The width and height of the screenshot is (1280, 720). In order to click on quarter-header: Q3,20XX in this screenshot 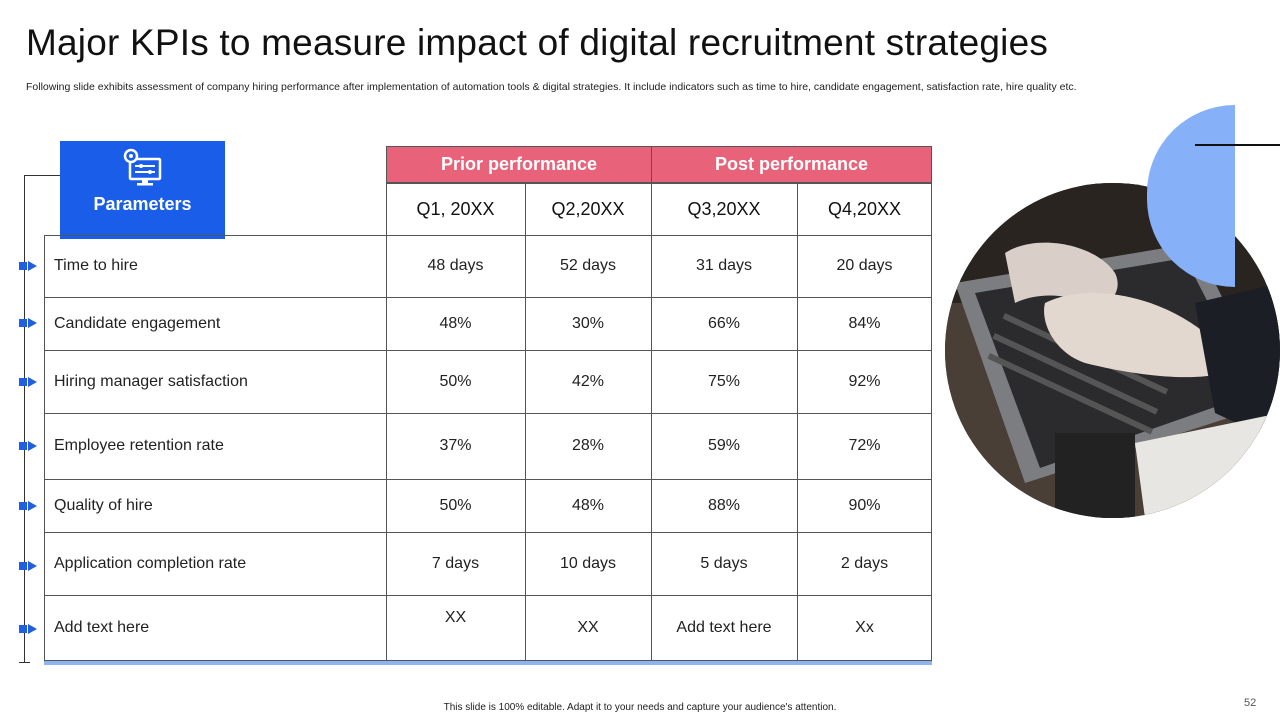, I will do `click(724, 208)`.